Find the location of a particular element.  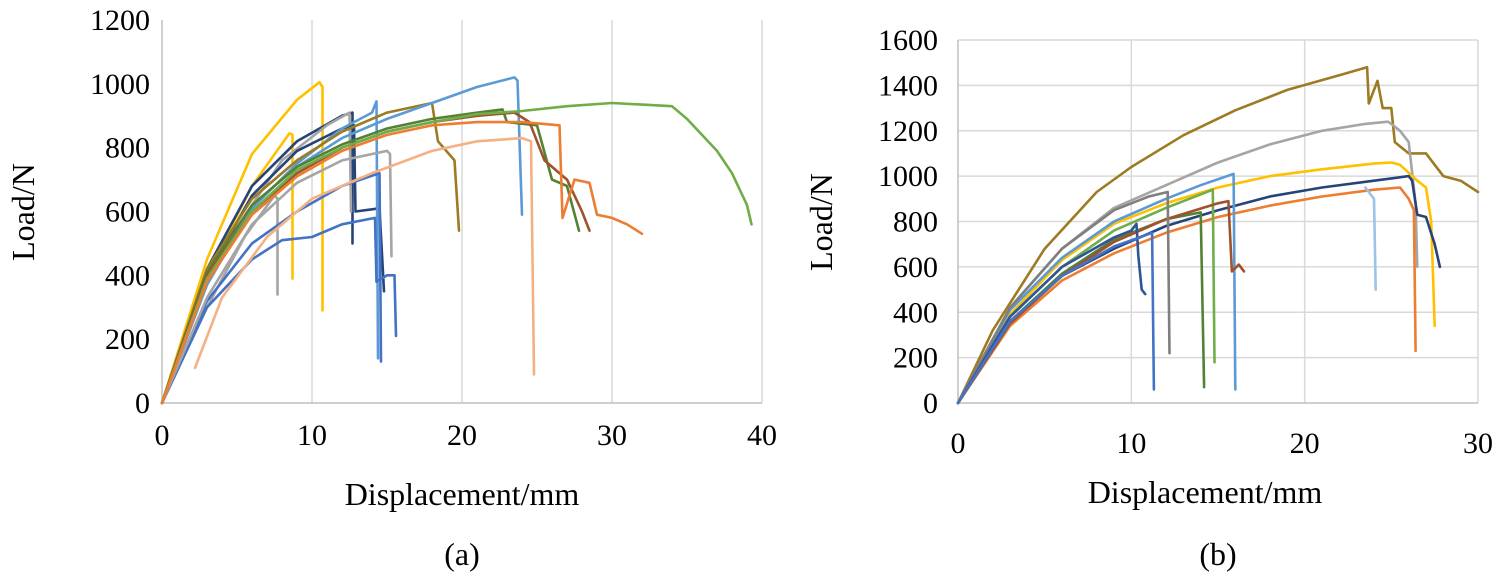

chart-caption: (b) is located at coordinates (1217, 554).